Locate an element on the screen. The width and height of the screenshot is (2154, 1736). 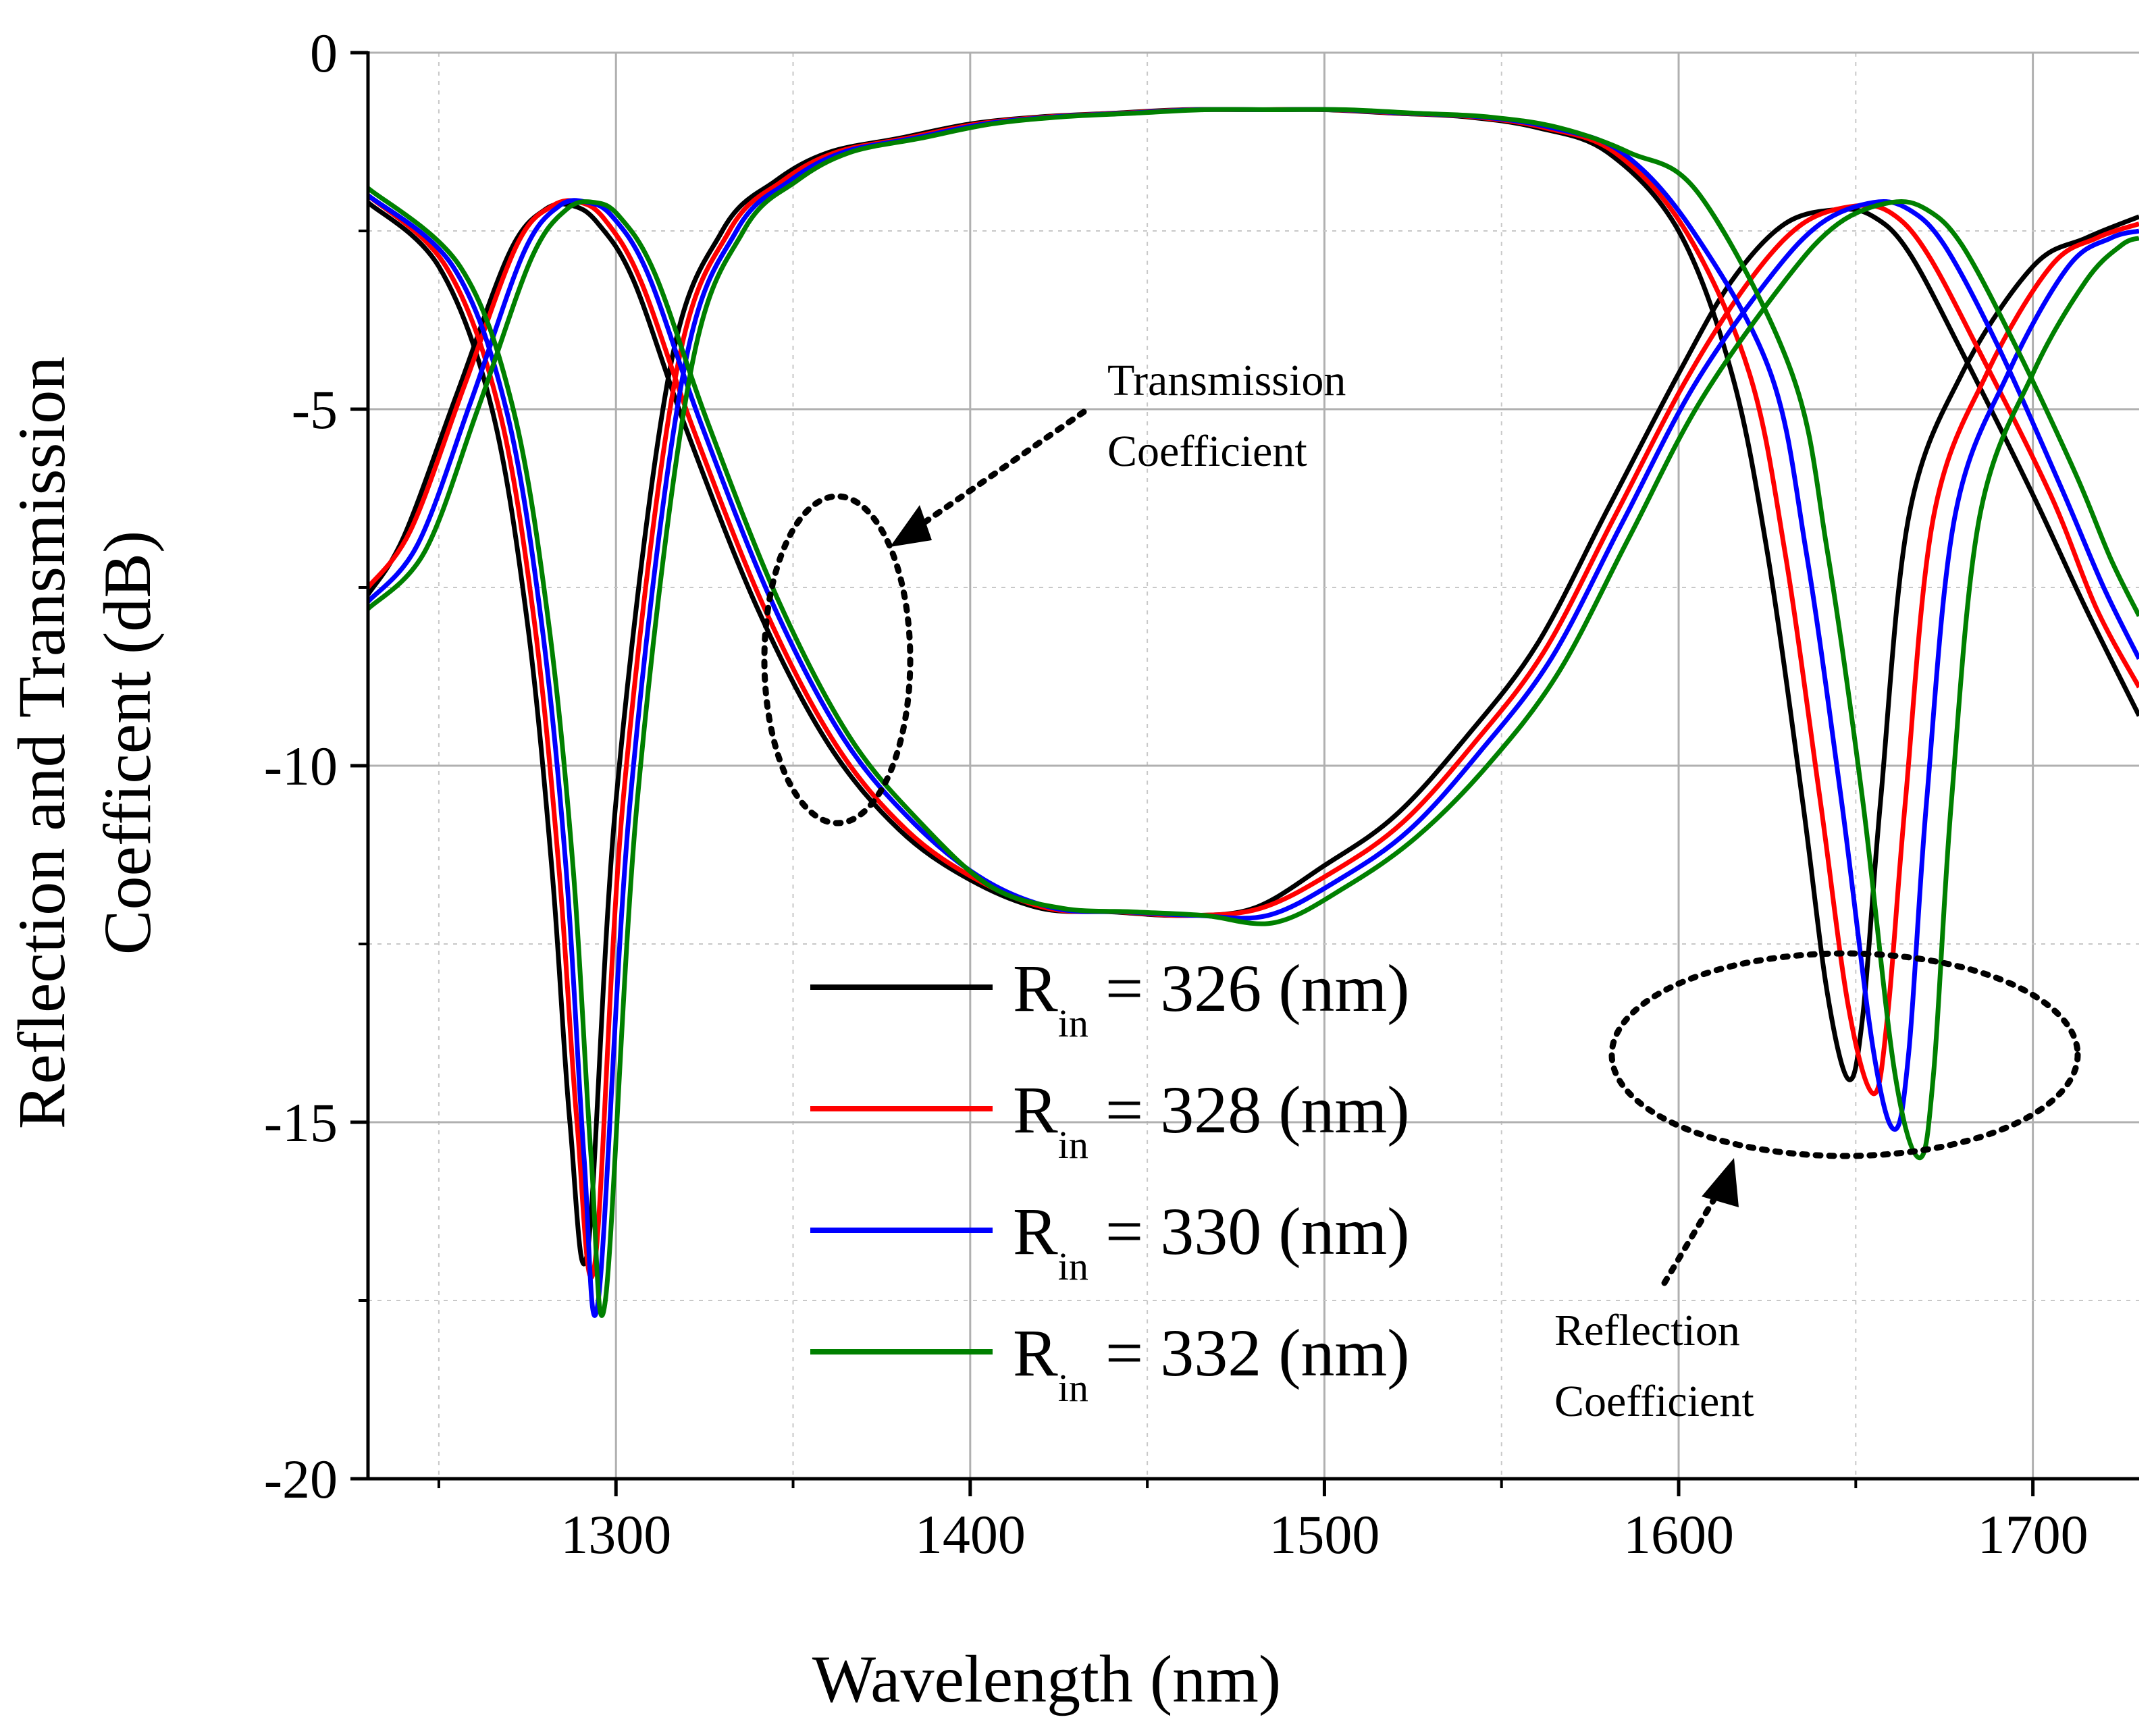
legend-label: Rin = 326 (nm) is located at coordinates (1211, 998).